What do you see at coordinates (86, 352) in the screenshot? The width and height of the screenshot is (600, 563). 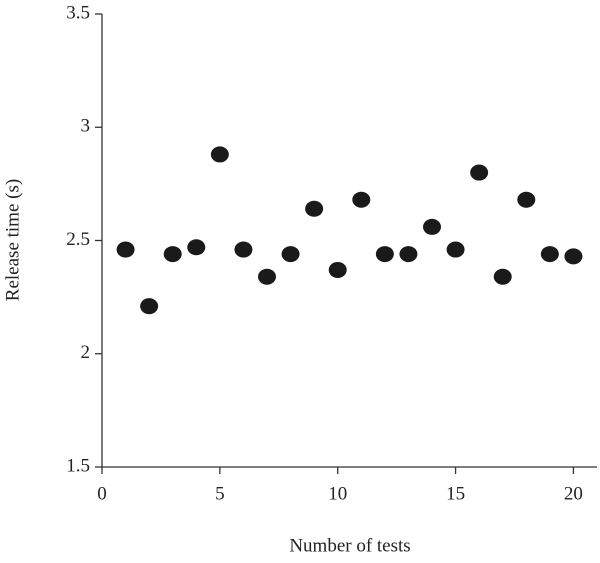 I see `y-tick-label: 2` at bounding box center [86, 352].